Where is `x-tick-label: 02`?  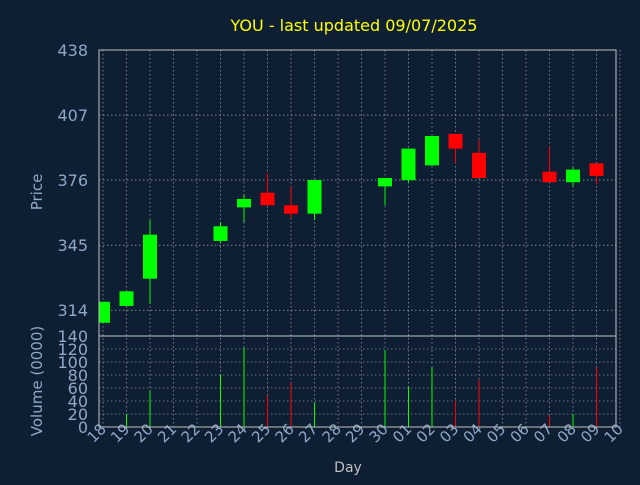 x-tick-label: 02 is located at coordinates (426, 433).